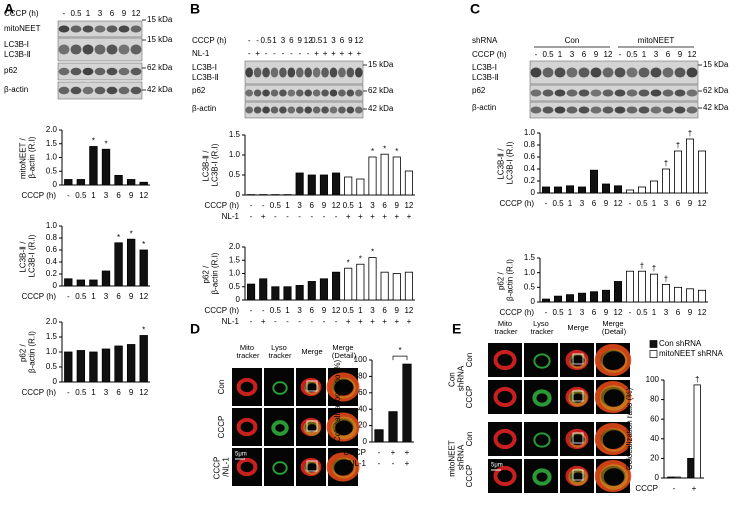  I want to click on detail-box, so click(578, 396).